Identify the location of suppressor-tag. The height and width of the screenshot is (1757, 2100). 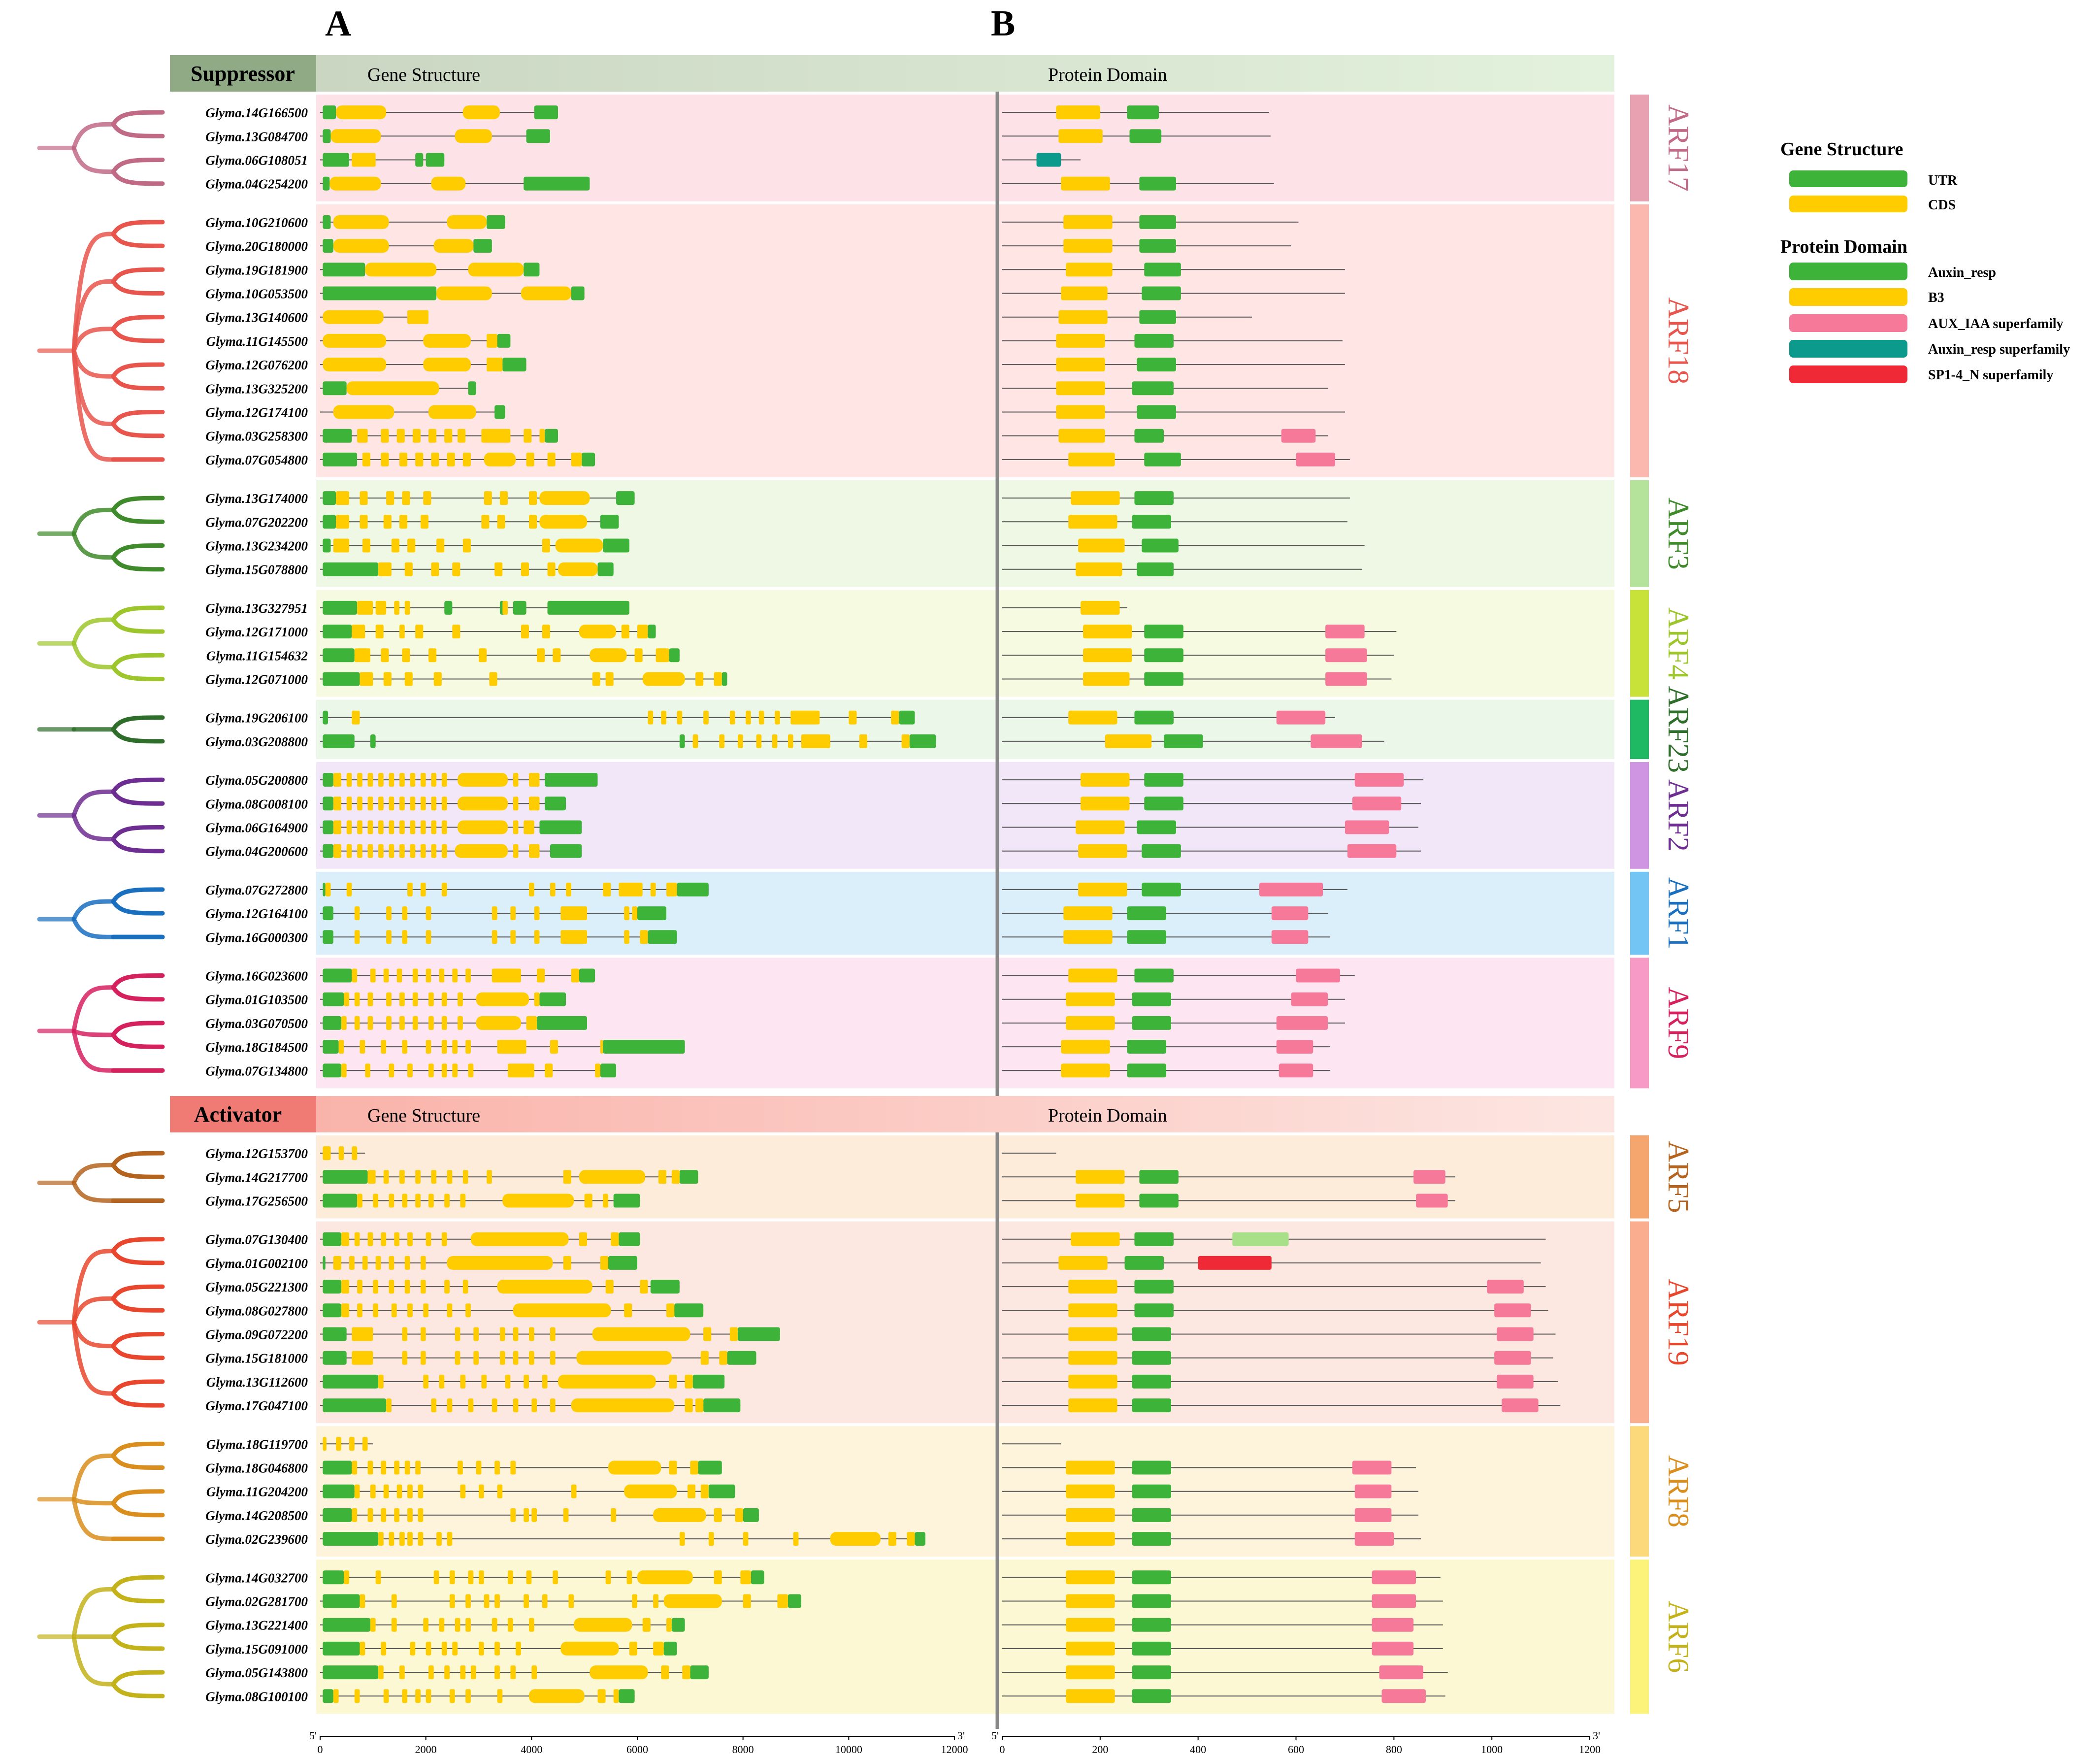
(243, 74).